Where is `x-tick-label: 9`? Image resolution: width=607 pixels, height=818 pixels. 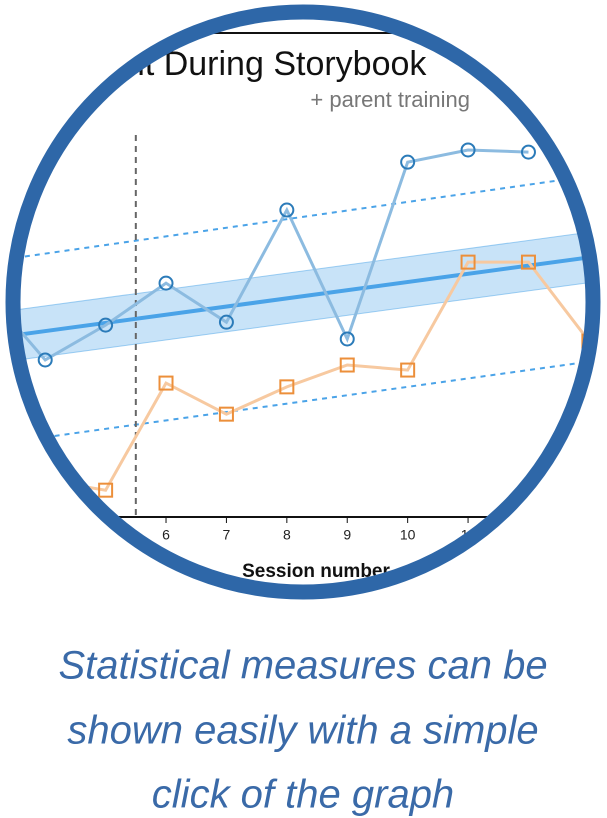 x-tick-label: 9 is located at coordinates (347, 535).